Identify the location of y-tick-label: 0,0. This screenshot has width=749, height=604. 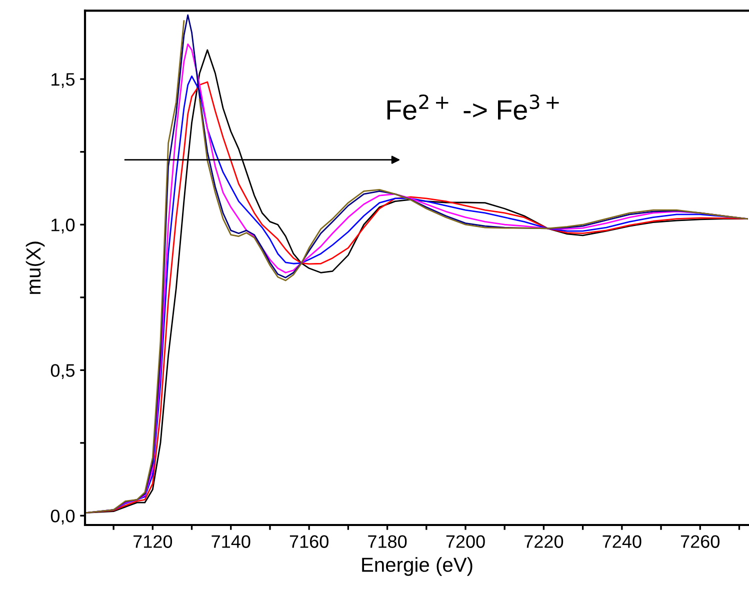
(62, 517).